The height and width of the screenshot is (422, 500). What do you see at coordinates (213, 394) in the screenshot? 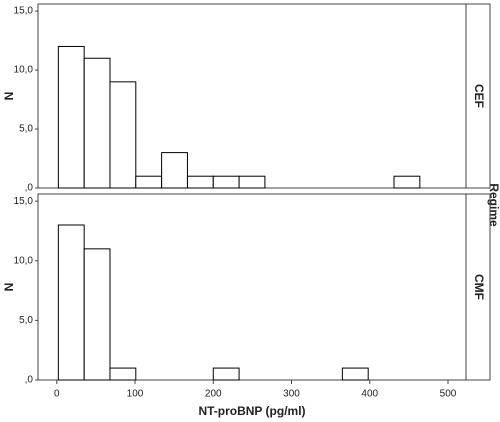
I see `x-tick-label: 200` at bounding box center [213, 394].